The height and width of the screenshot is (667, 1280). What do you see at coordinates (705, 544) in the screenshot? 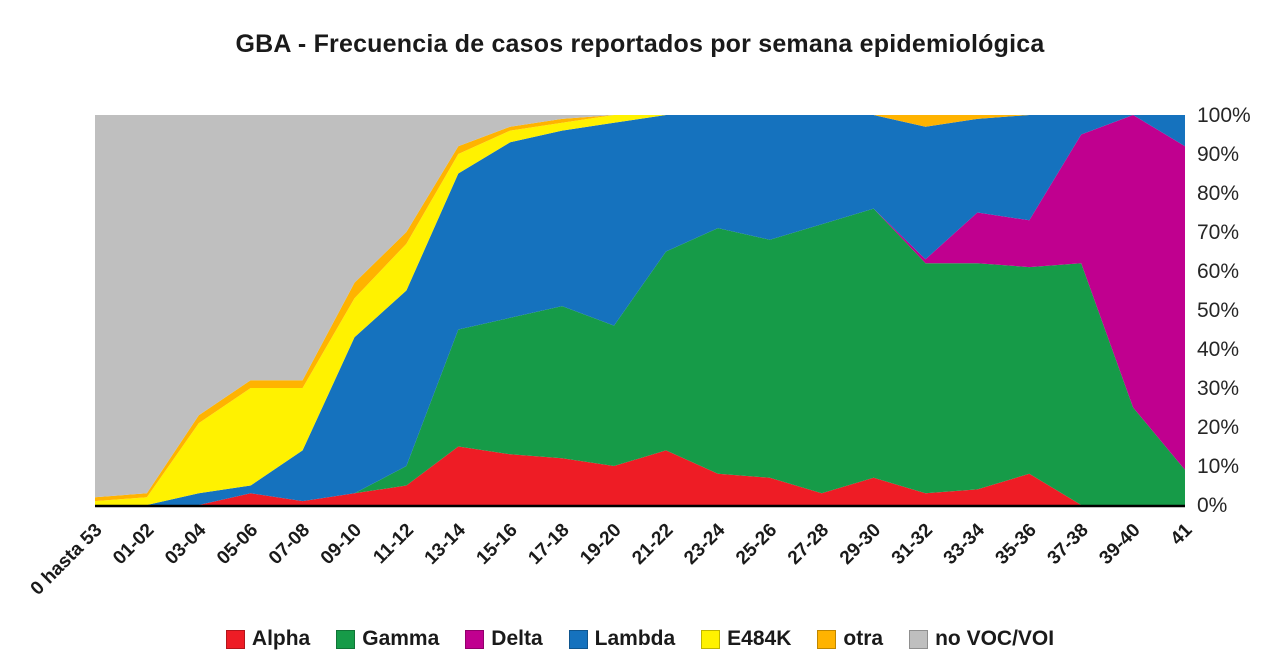
I see `x-axis-tick-label: 23-24` at bounding box center [705, 544].